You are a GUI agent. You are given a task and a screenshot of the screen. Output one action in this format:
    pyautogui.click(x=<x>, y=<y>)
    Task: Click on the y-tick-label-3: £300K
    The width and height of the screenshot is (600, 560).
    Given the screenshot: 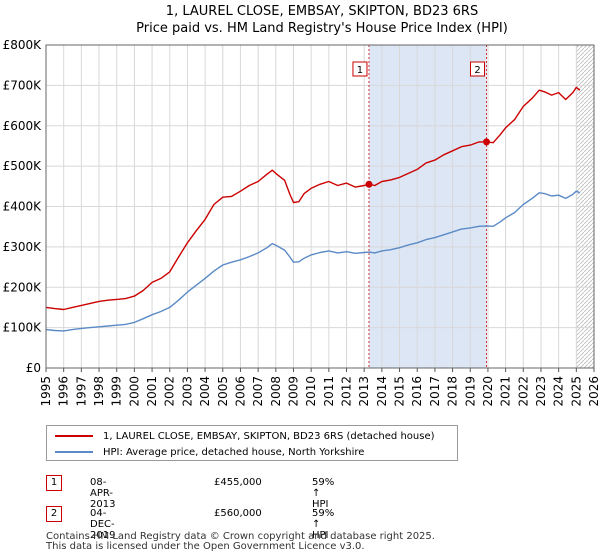 What is the action you would take?
    pyautogui.click(x=23, y=247)
    